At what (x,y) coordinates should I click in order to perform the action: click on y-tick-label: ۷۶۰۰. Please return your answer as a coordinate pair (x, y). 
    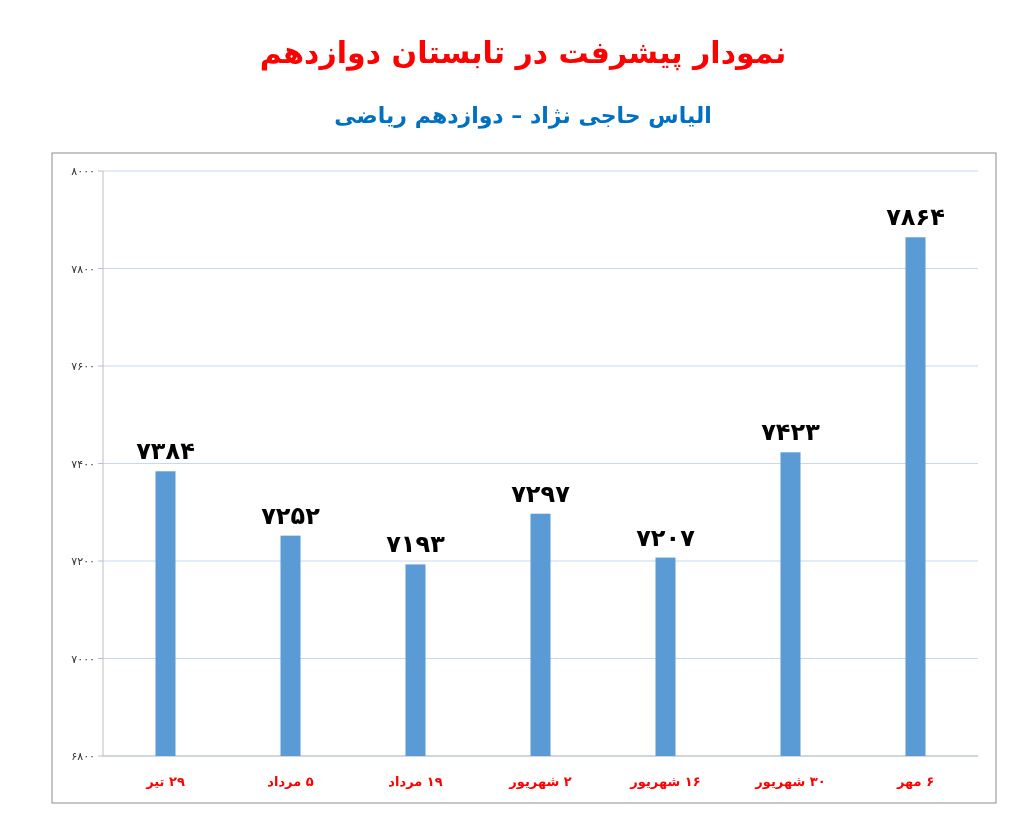
    Looking at the image, I should click on (83, 366).